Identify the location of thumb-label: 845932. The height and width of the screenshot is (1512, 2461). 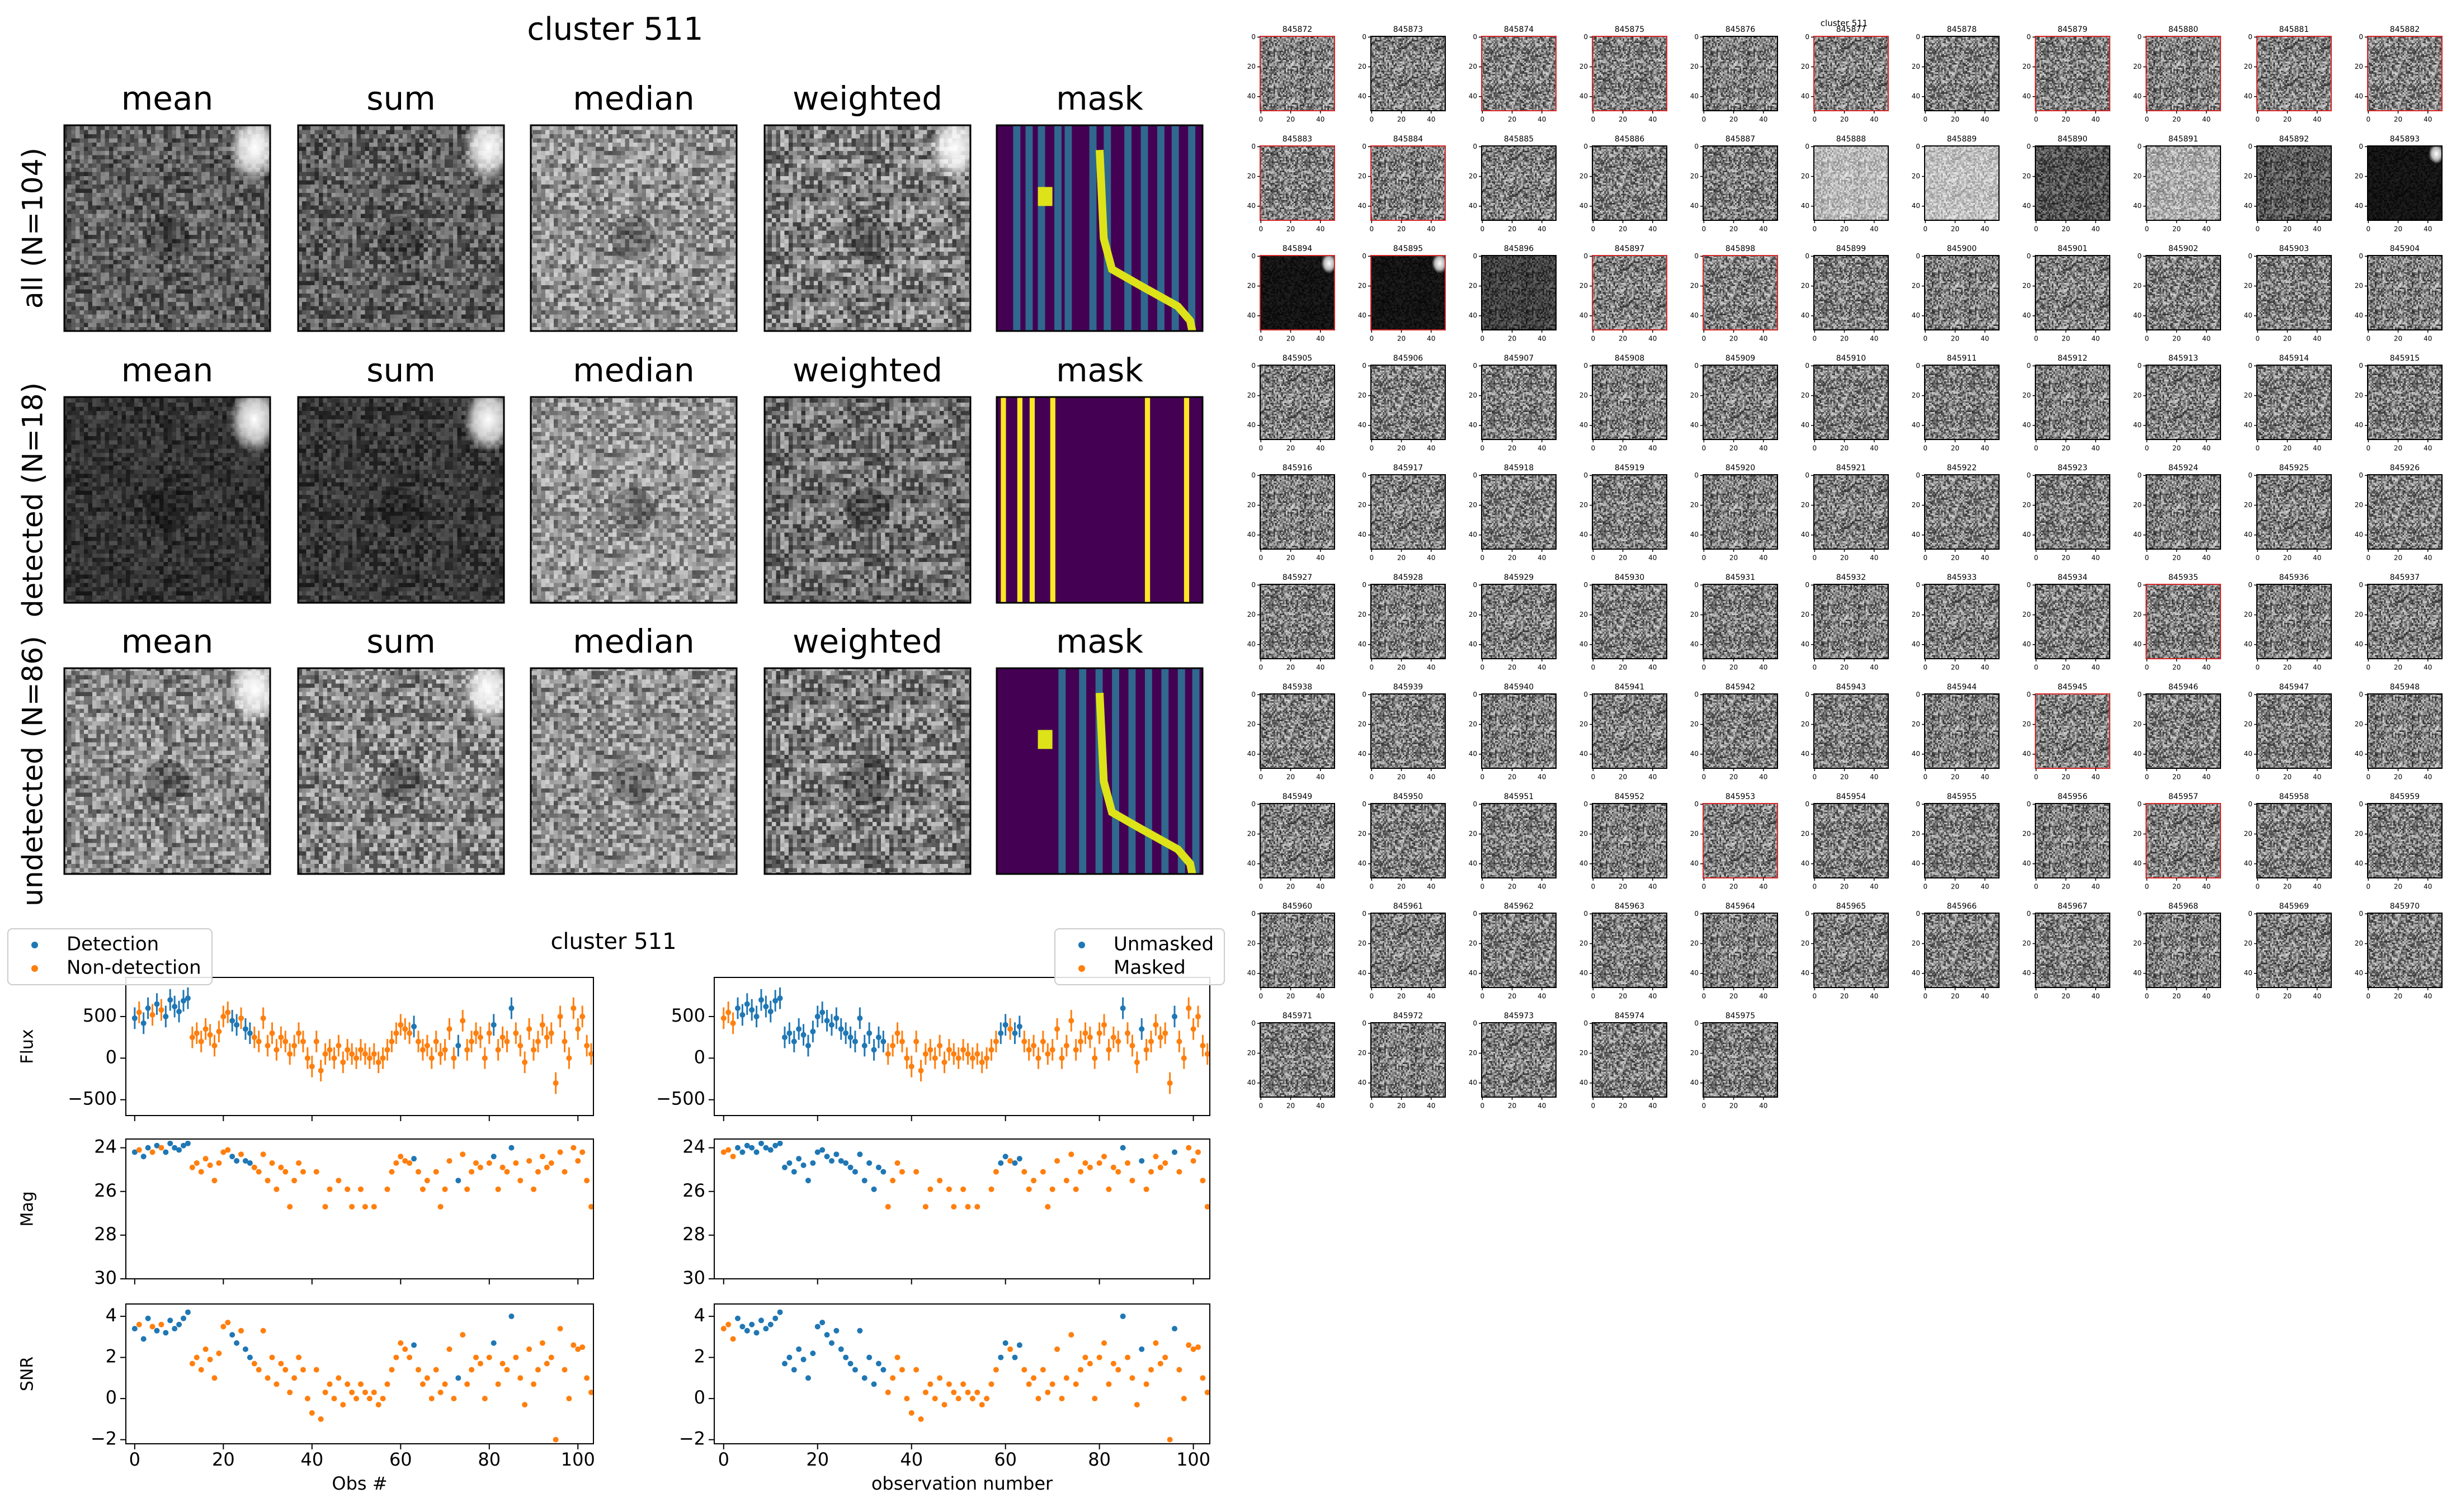
(1851, 577).